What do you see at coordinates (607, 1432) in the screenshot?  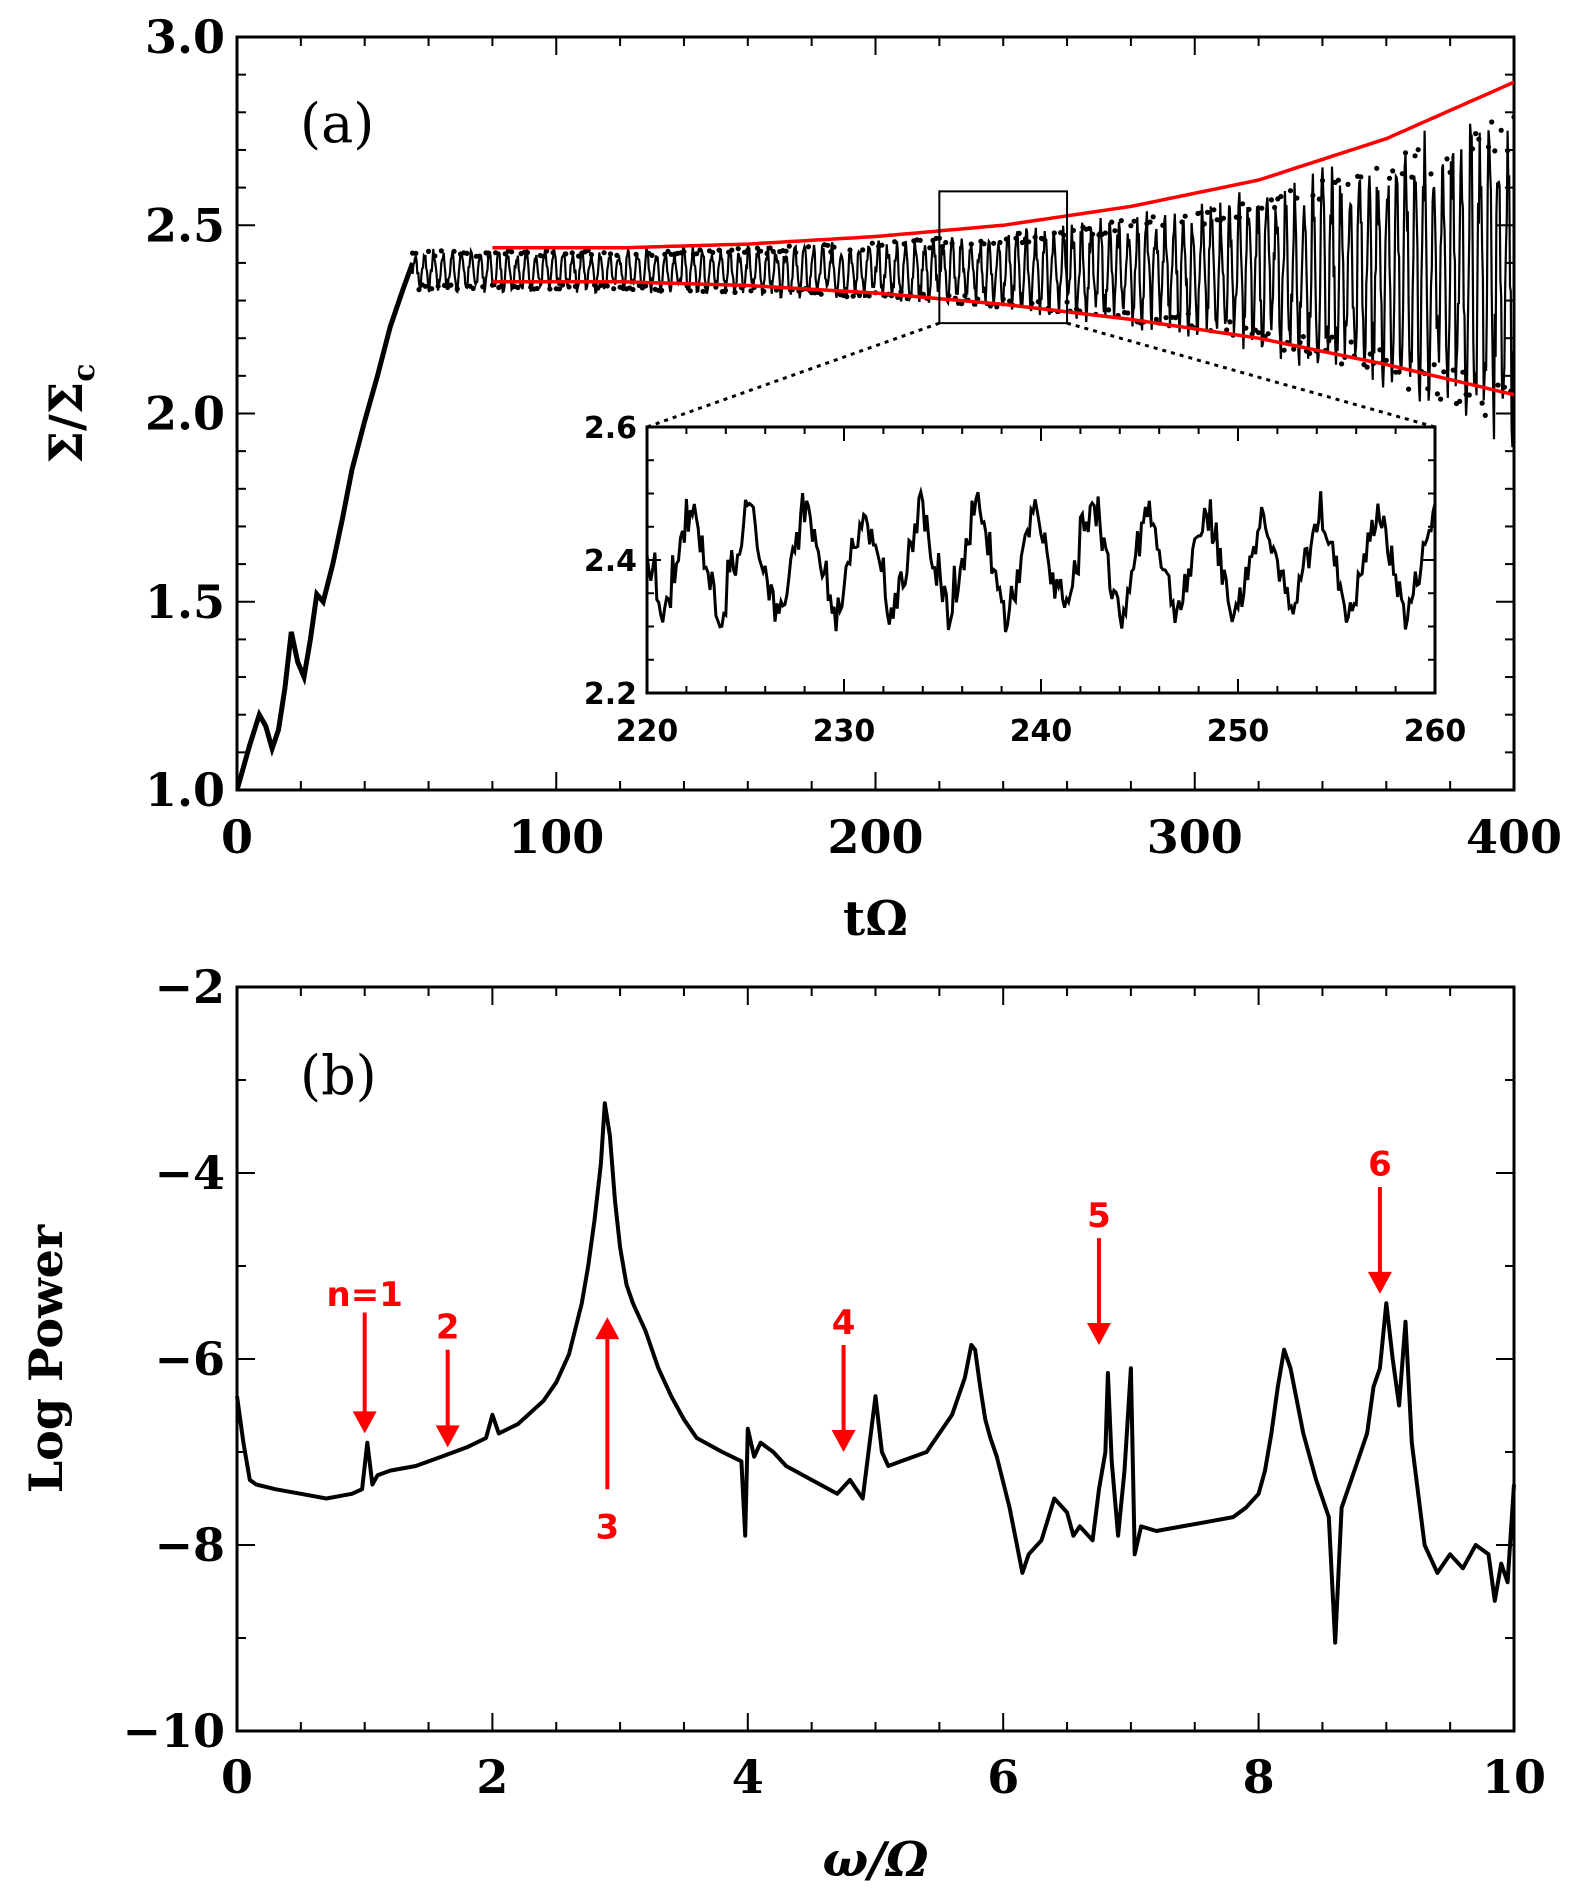 I see `mode-annotation: 3` at bounding box center [607, 1432].